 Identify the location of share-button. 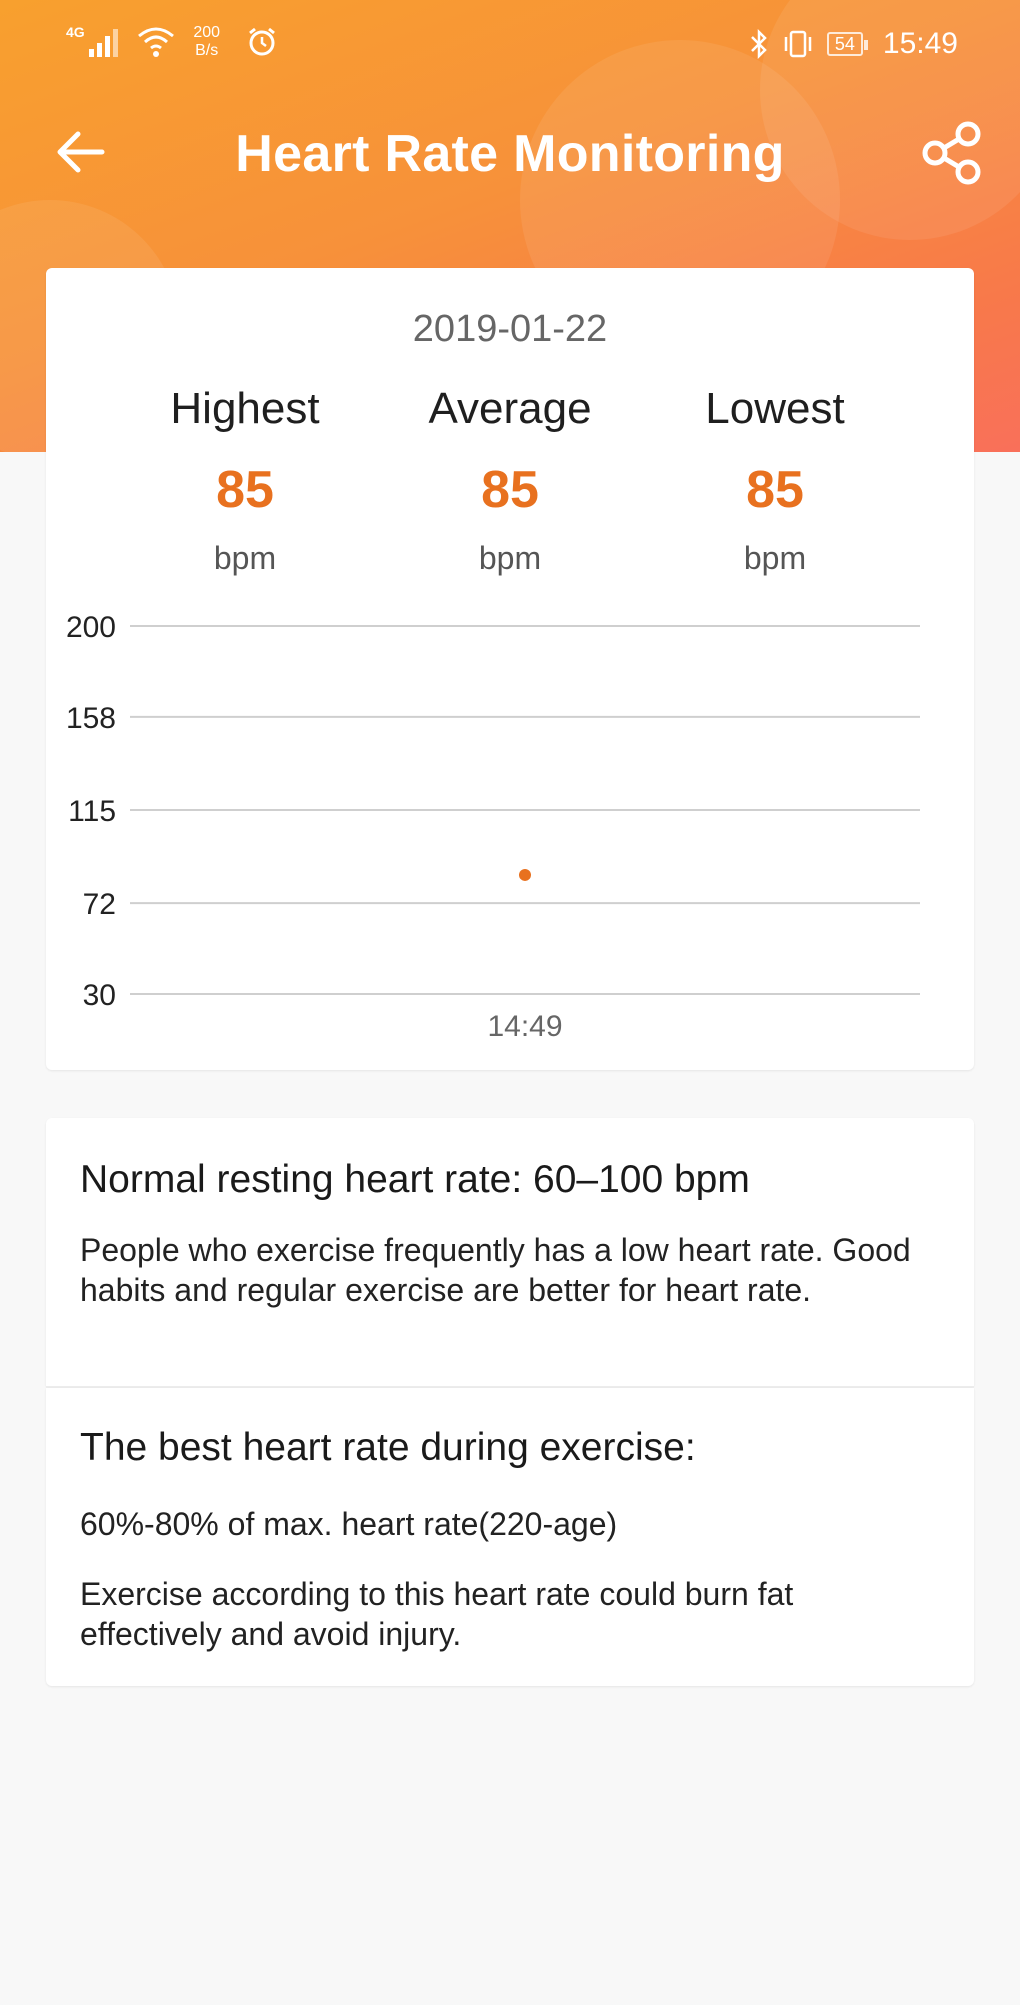
(953, 153).